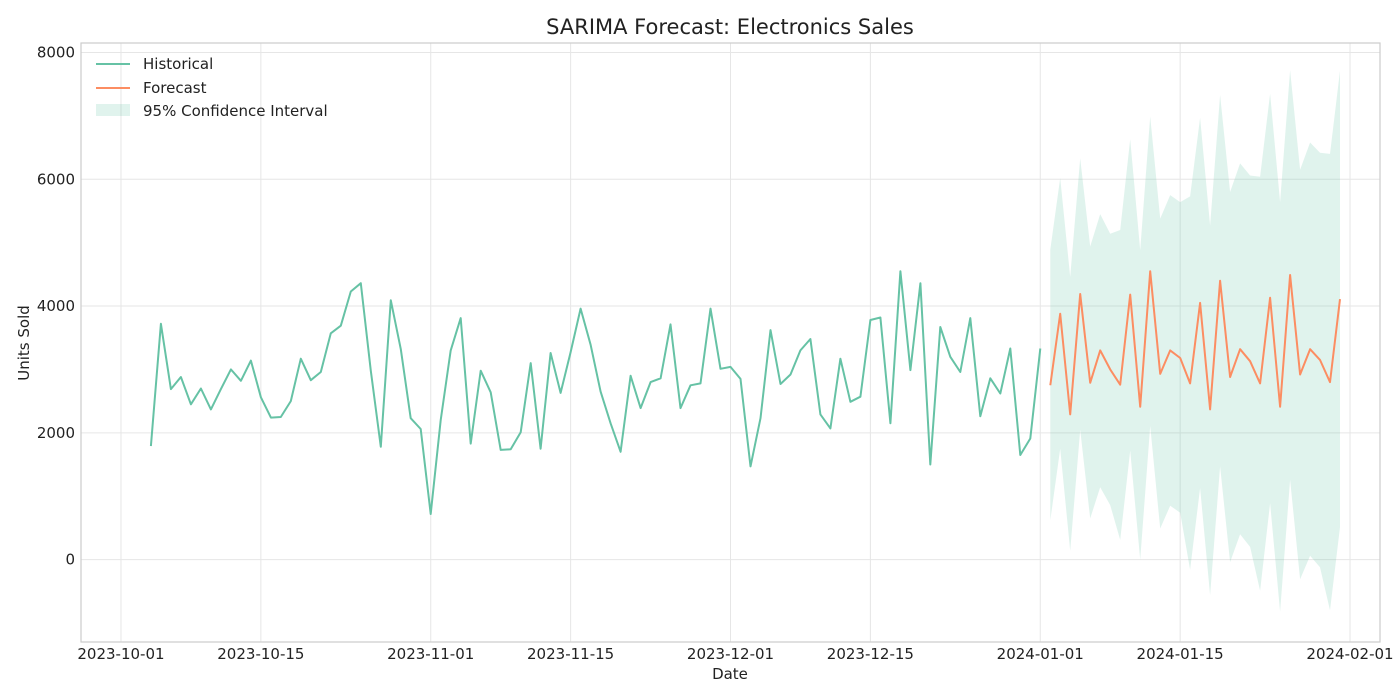 This screenshot has height=700, width=1400. What do you see at coordinates (730, 674) in the screenshot?
I see `x-axis-label: Date` at bounding box center [730, 674].